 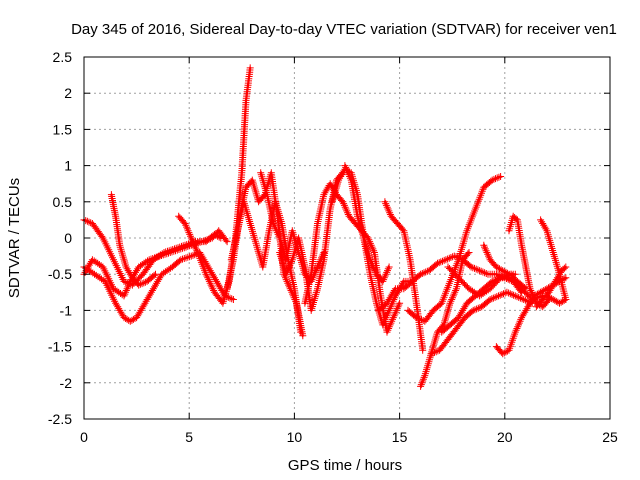 I want to click on series-arc-j, so click(x=352, y=258).